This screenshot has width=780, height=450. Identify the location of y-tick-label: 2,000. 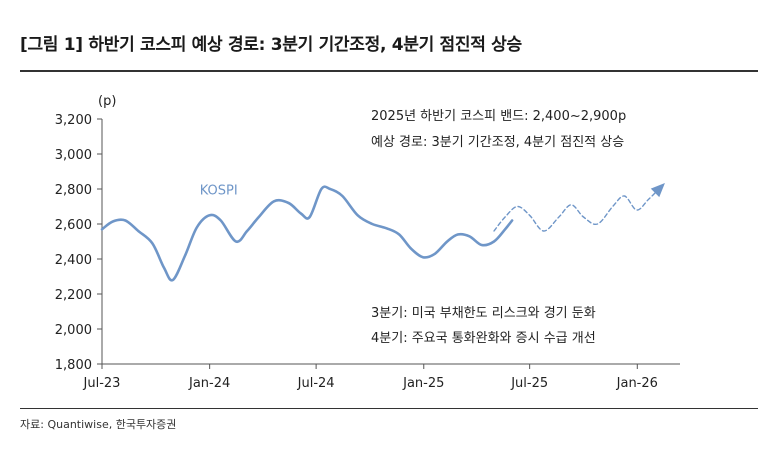
(73, 330).